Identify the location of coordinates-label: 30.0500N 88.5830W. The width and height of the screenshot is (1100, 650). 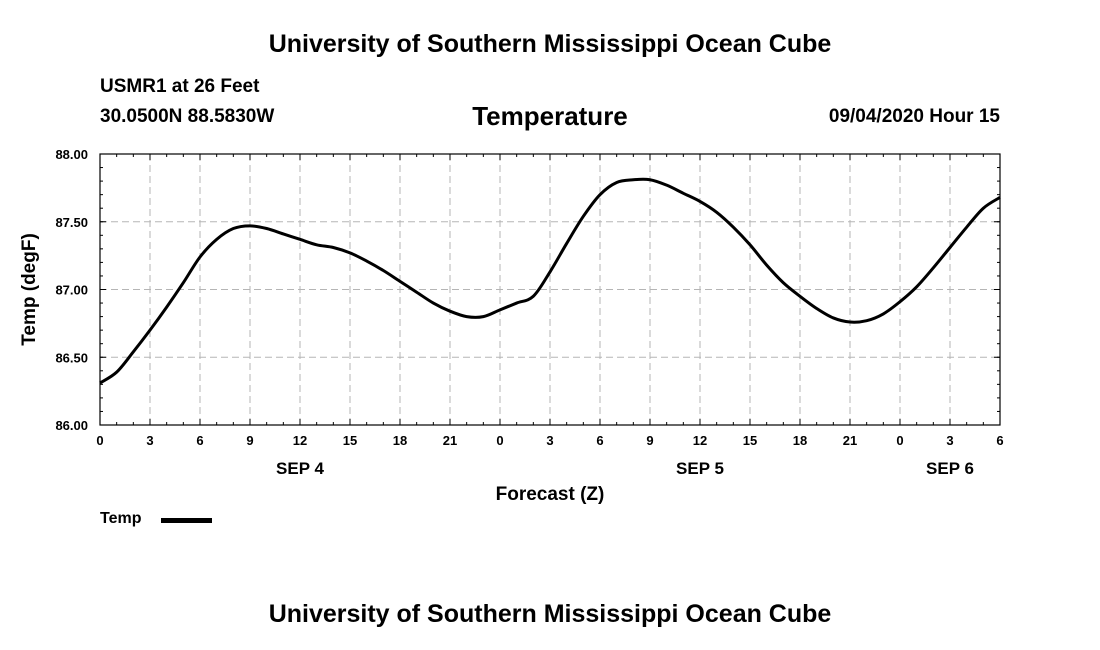
(187, 116).